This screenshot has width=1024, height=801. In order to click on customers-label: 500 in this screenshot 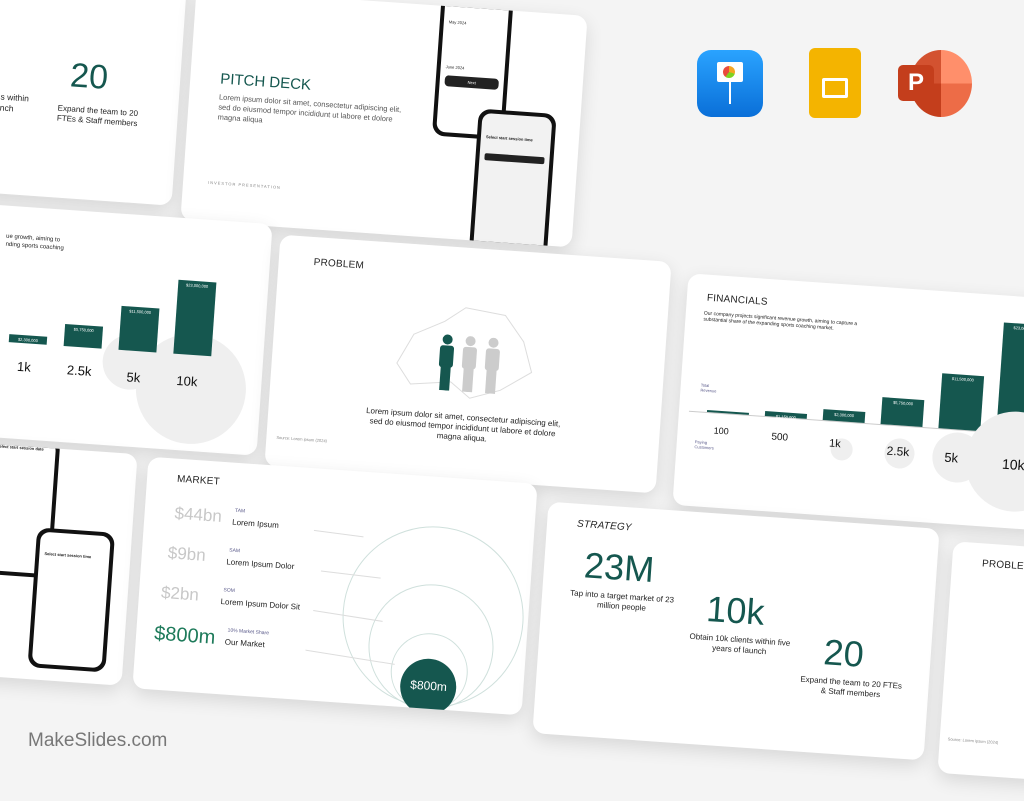, I will do `click(779, 437)`.